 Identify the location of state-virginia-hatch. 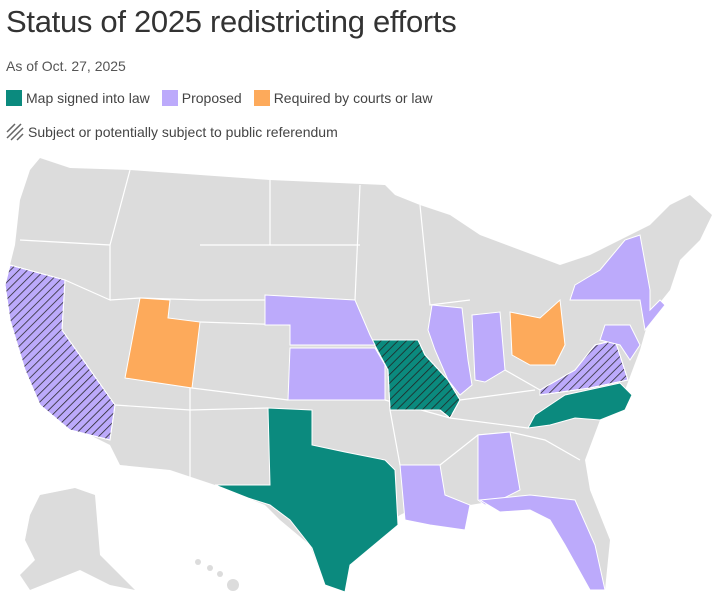
(584, 367).